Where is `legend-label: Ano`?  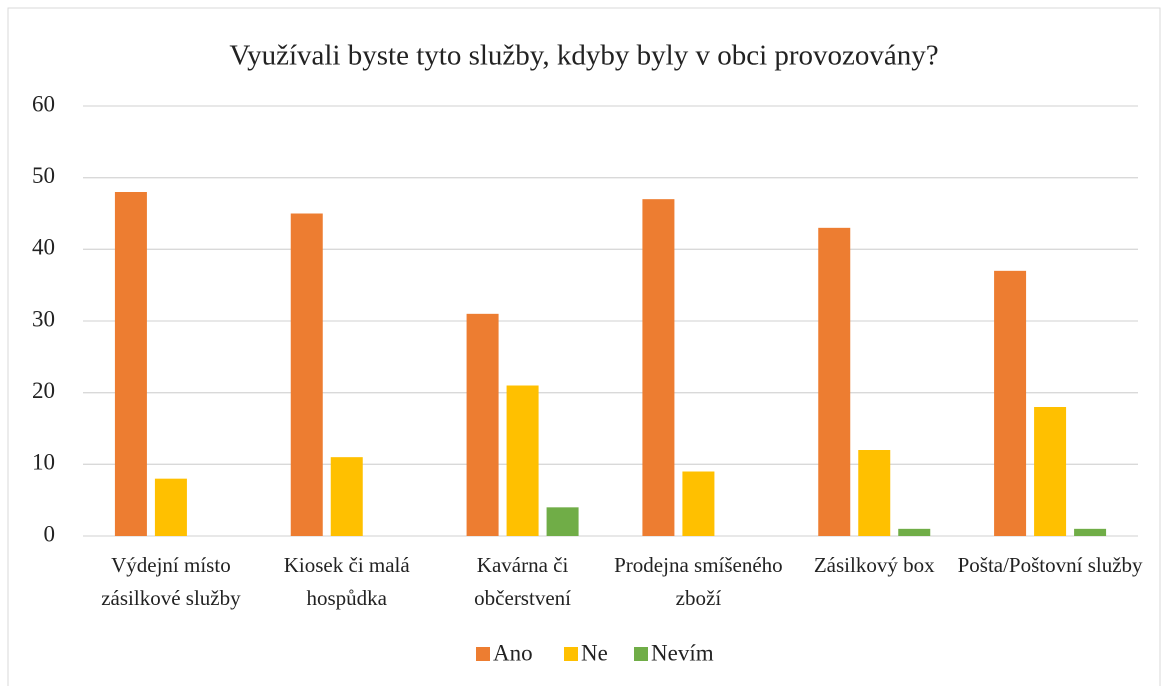
legend-label: Ano is located at coordinates (513, 652).